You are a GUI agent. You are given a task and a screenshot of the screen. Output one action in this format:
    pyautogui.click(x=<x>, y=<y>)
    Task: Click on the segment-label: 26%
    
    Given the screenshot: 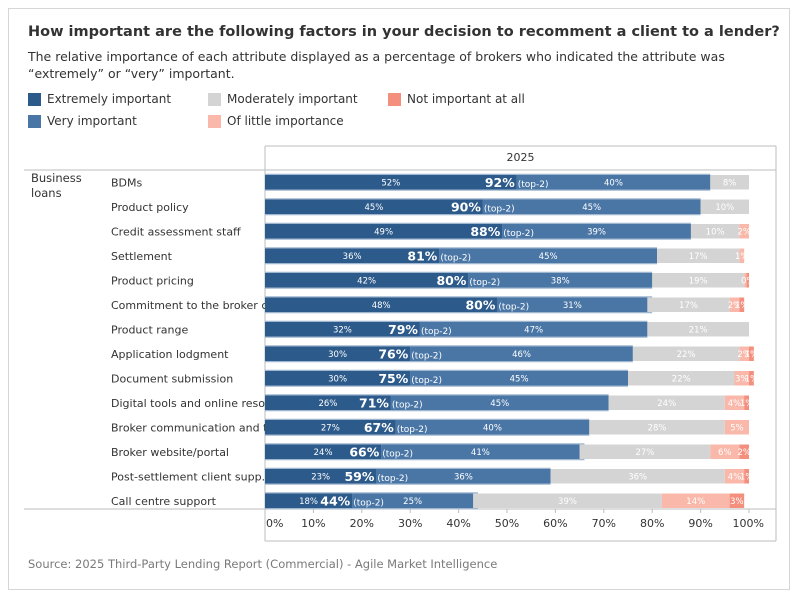 What is the action you would take?
    pyautogui.click(x=327, y=404)
    